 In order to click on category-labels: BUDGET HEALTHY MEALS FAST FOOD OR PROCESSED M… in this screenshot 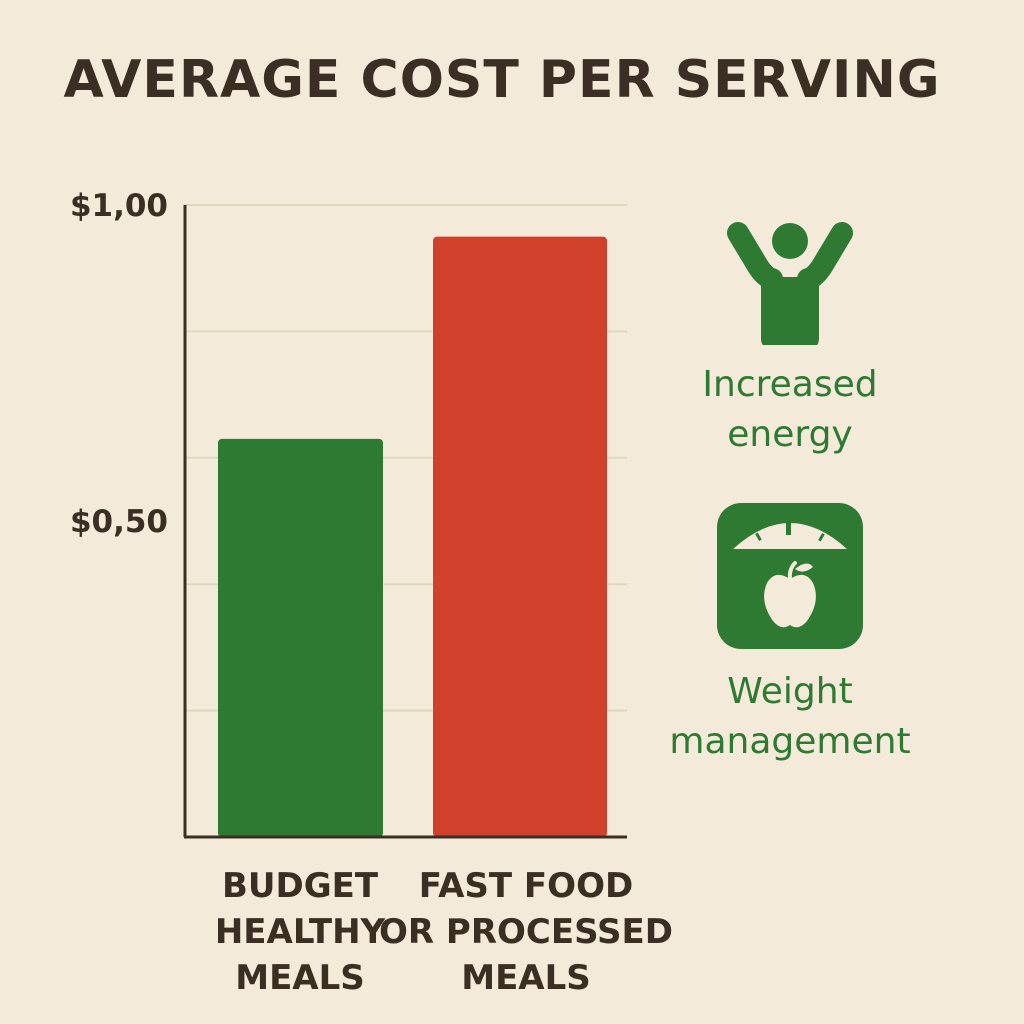, I will do `click(444, 932)`.